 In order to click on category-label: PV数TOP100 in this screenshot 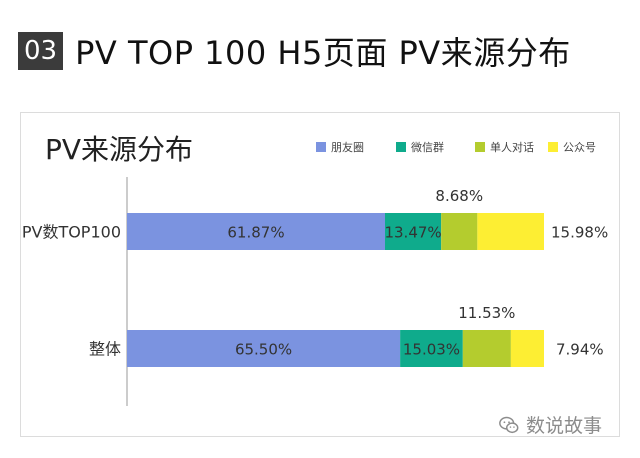, I will do `click(71, 232)`.